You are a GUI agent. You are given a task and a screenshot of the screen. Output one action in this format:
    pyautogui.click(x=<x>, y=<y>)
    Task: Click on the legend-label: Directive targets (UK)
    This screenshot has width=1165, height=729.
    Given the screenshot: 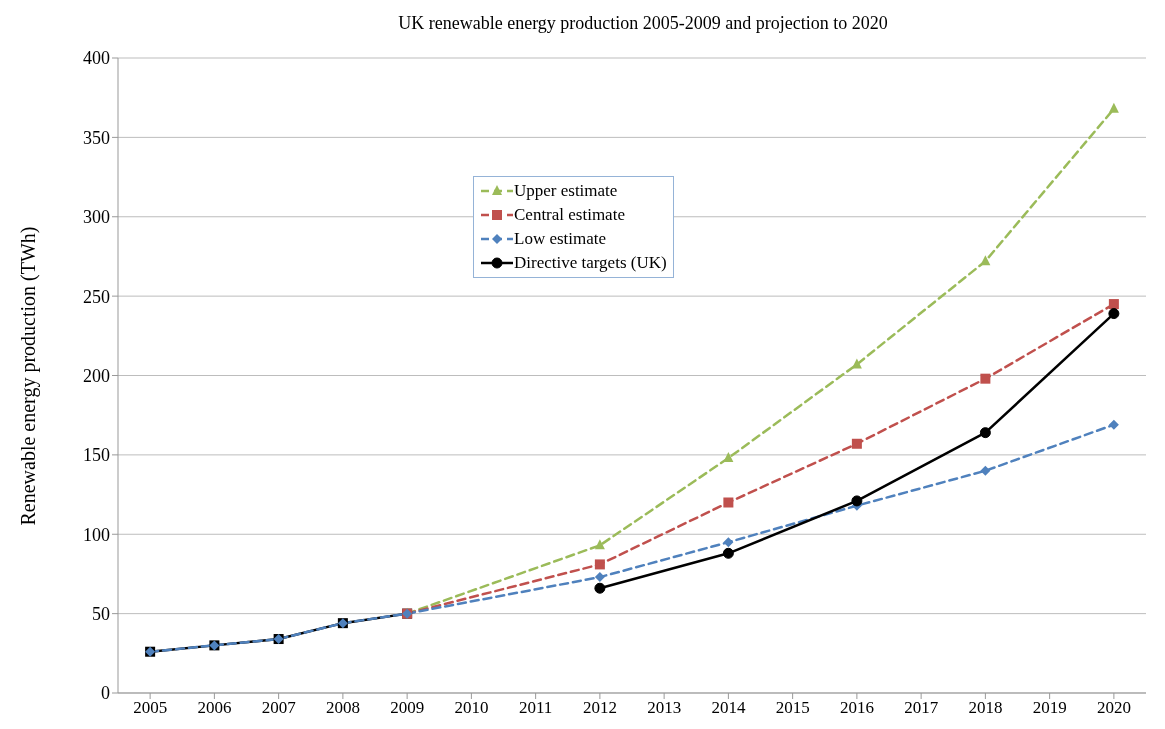 What is the action you would take?
    pyautogui.click(x=590, y=263)
    